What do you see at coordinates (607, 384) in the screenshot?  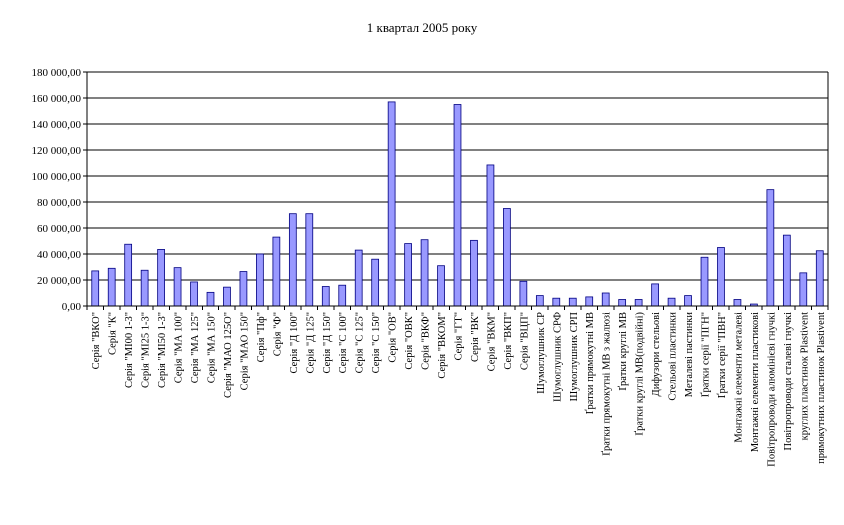 I see `x-tick-label: Ґратки прямокутні МВ з жалюзі` at bounding box center [607, 384].